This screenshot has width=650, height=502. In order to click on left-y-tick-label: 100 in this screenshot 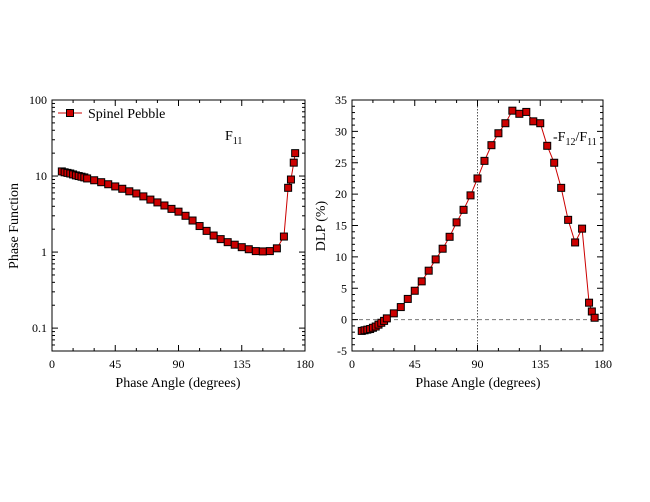, I will do `click(38, 100)`.